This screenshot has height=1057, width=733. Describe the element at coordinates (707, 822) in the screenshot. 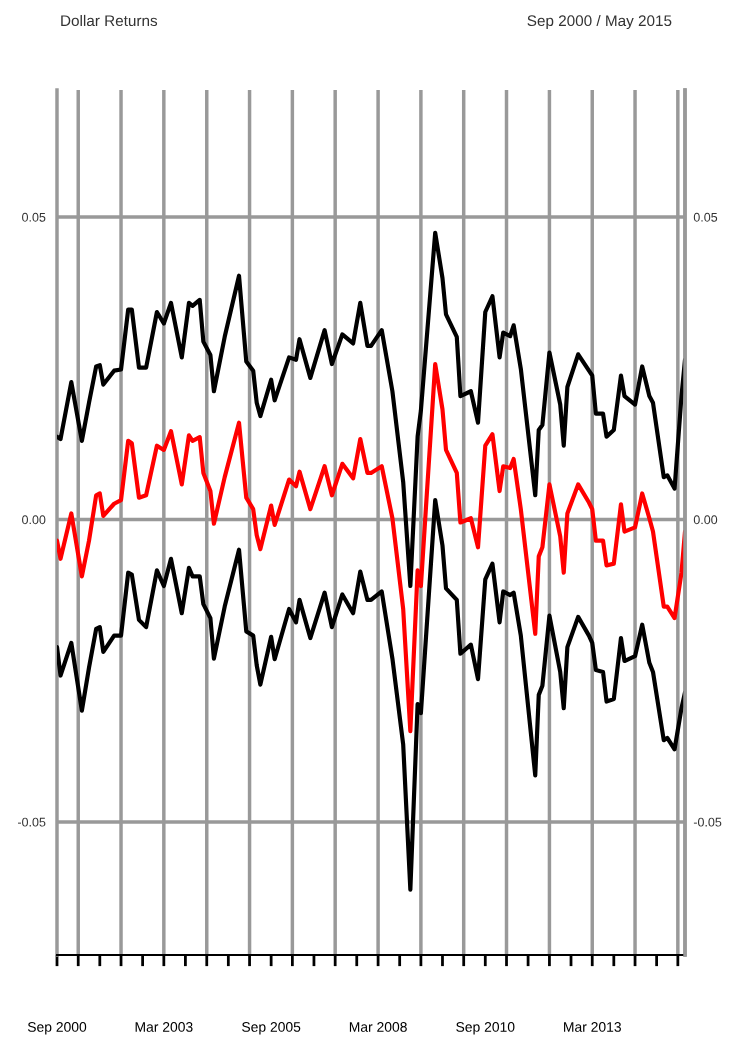

I see `y2-tick-label: -0.05` at that location.